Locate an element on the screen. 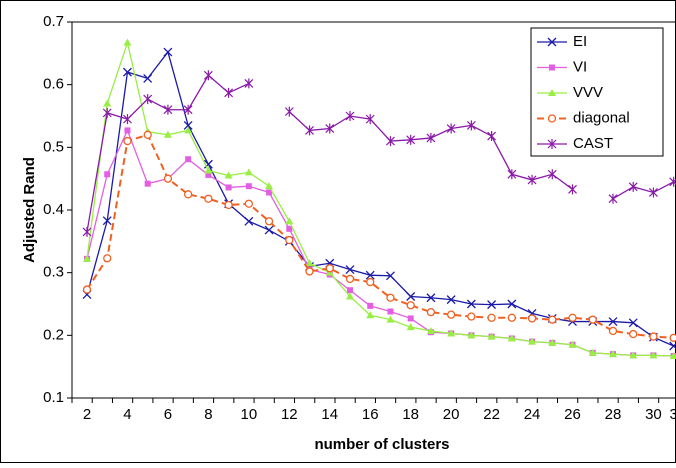 This screenshot has height=468, width=676. legend-label: CAST is located at coordinates (593, 143).